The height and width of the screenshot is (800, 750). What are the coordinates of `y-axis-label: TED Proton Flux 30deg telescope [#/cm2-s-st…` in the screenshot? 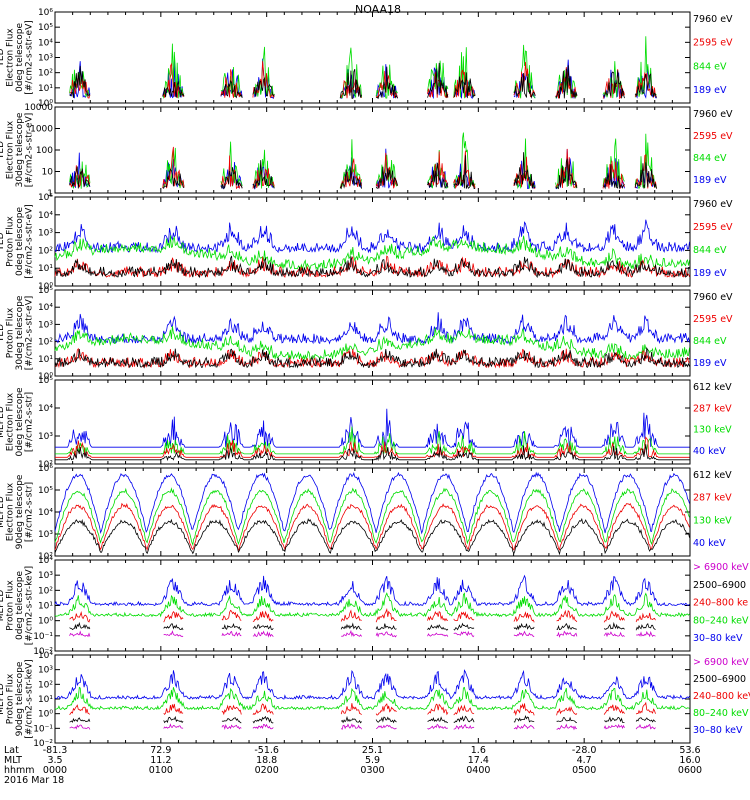 It's located at (17, 332).